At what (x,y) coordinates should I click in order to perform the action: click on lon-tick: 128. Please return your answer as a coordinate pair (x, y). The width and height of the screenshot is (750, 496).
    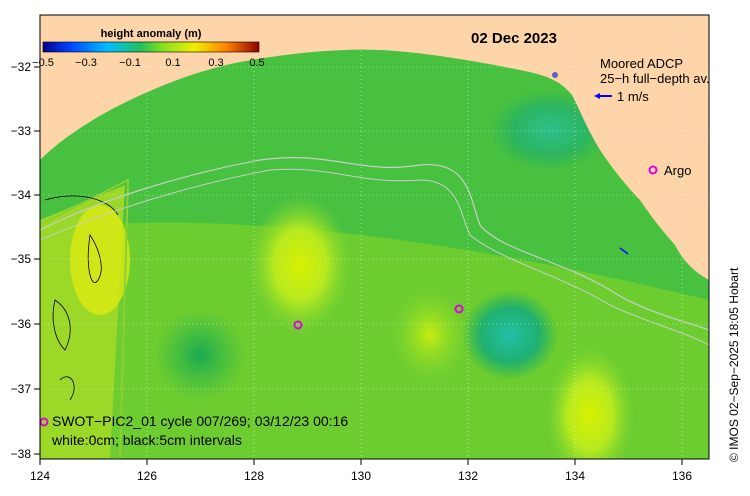
    Looking at the image, I should click on (254, 476).